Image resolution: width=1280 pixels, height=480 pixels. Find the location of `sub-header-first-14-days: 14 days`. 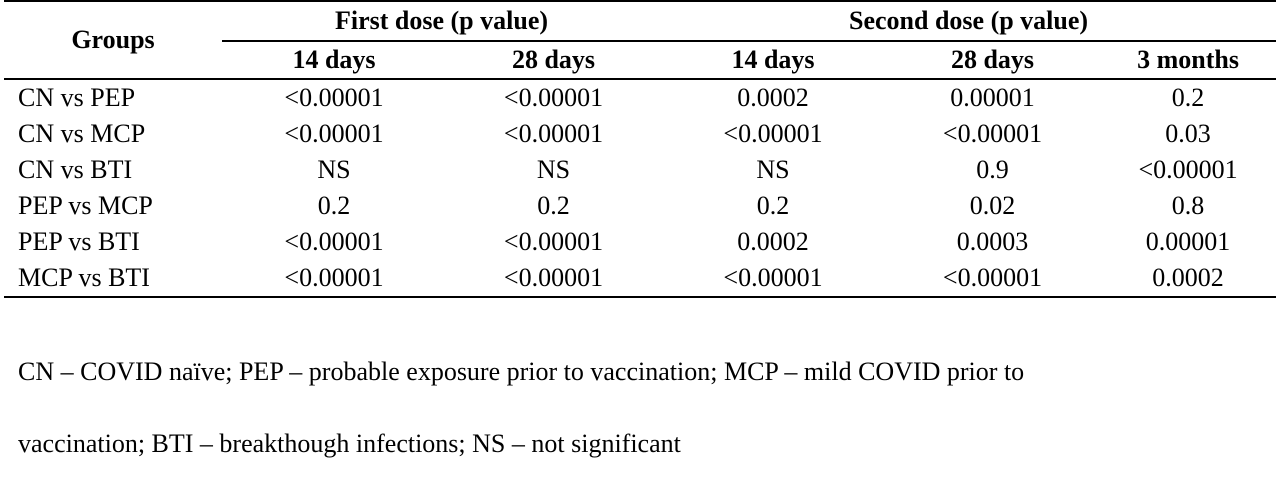

sub-header-first-14-days: 14 days is located at coordinates (334, 60).